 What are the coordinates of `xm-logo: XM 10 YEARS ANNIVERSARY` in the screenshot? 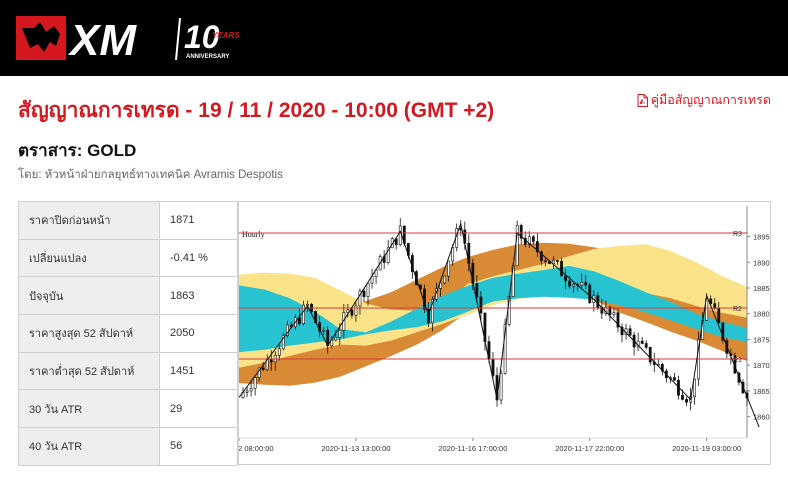 It's located at (131, 38).